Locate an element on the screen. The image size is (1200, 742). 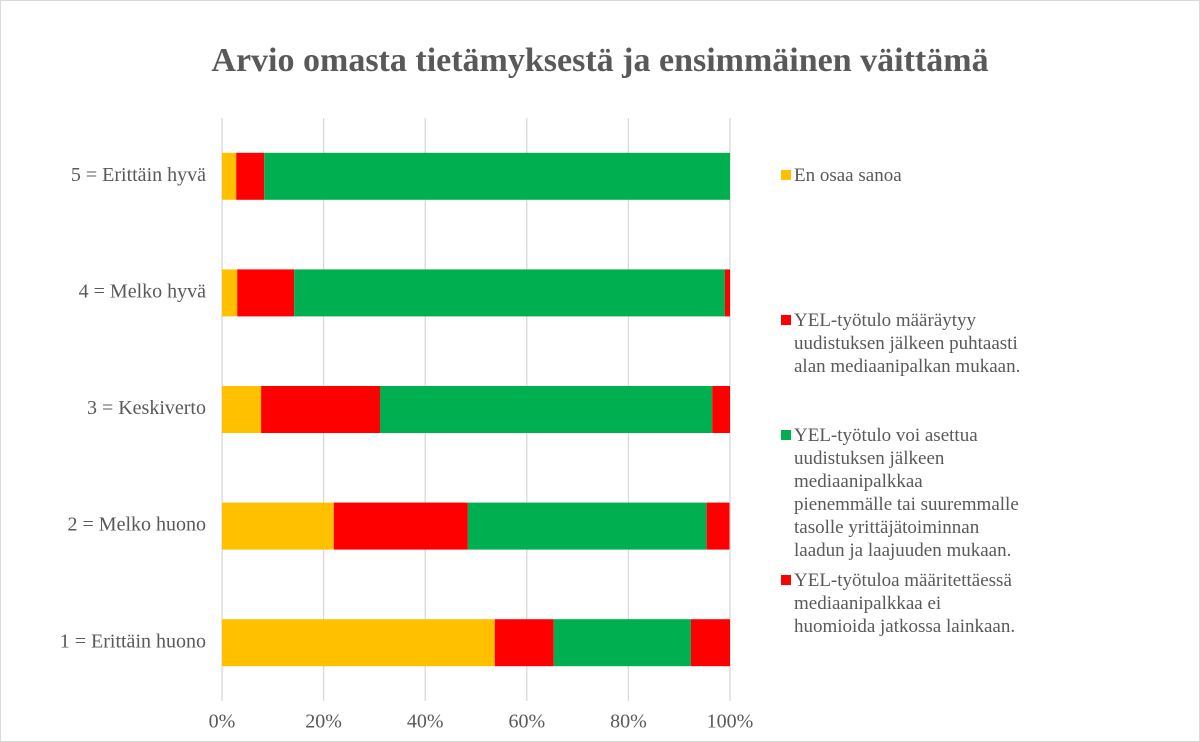
y-tick-label: 5 = Erittäin hyvä is located at coordinates (138, 175).